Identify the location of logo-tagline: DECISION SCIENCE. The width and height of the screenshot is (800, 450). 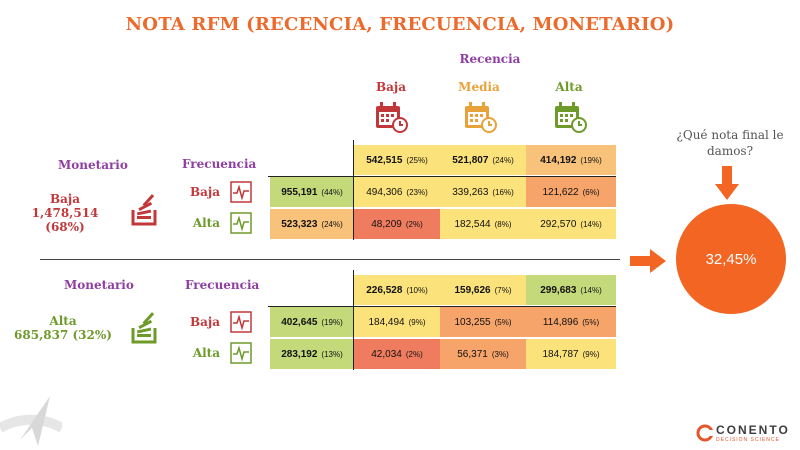
(748, 440).